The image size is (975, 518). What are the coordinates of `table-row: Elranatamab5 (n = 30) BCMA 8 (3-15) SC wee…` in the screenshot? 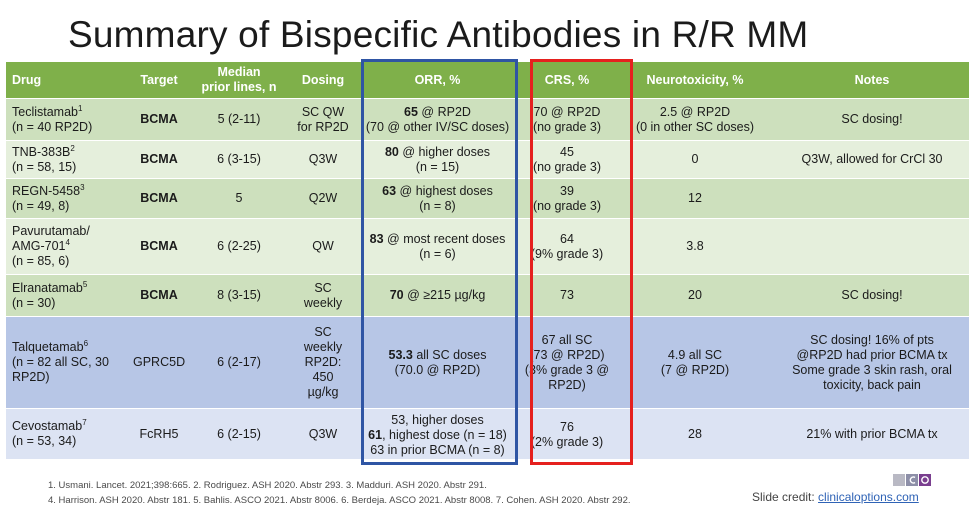 It's located at (487, 295).